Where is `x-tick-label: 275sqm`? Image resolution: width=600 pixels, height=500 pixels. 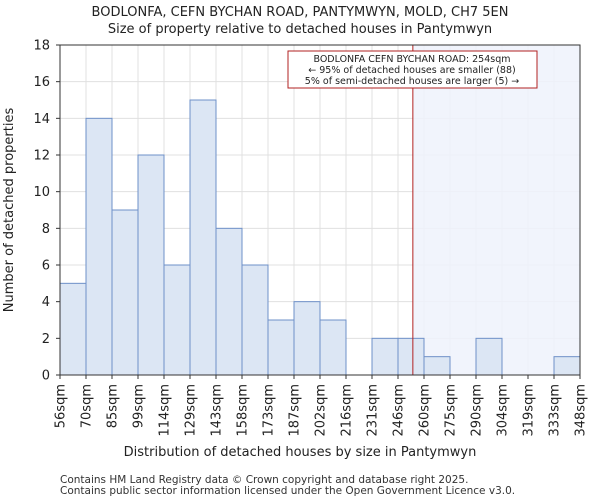
x-tick-label: 275sqm is located at coordinates (451, 410).